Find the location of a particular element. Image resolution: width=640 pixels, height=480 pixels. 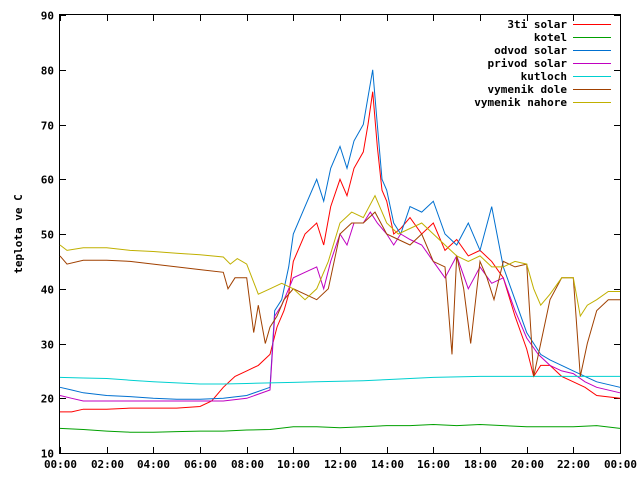

x-tick-label: 16:00 is located at coordinates (433, 464).